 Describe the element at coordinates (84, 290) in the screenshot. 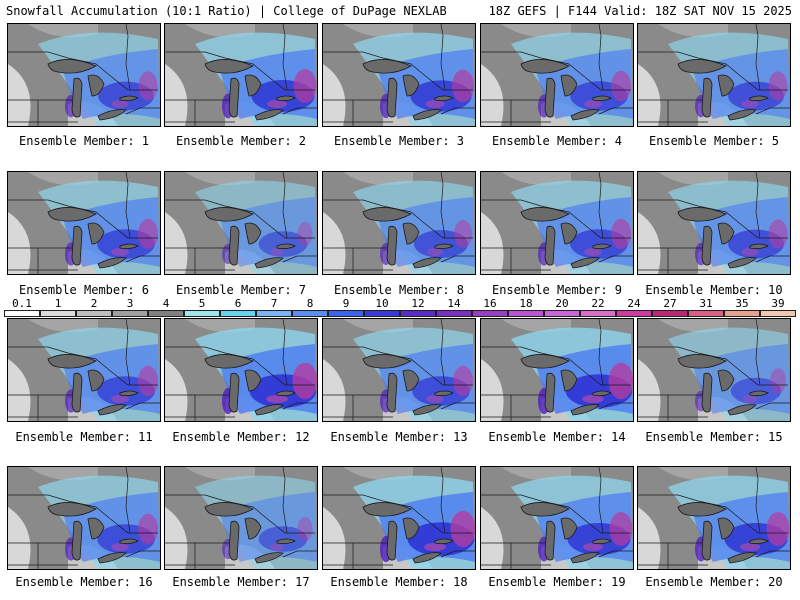

I see `ensemble-member-label: Ensemble Member: 6` at that location.